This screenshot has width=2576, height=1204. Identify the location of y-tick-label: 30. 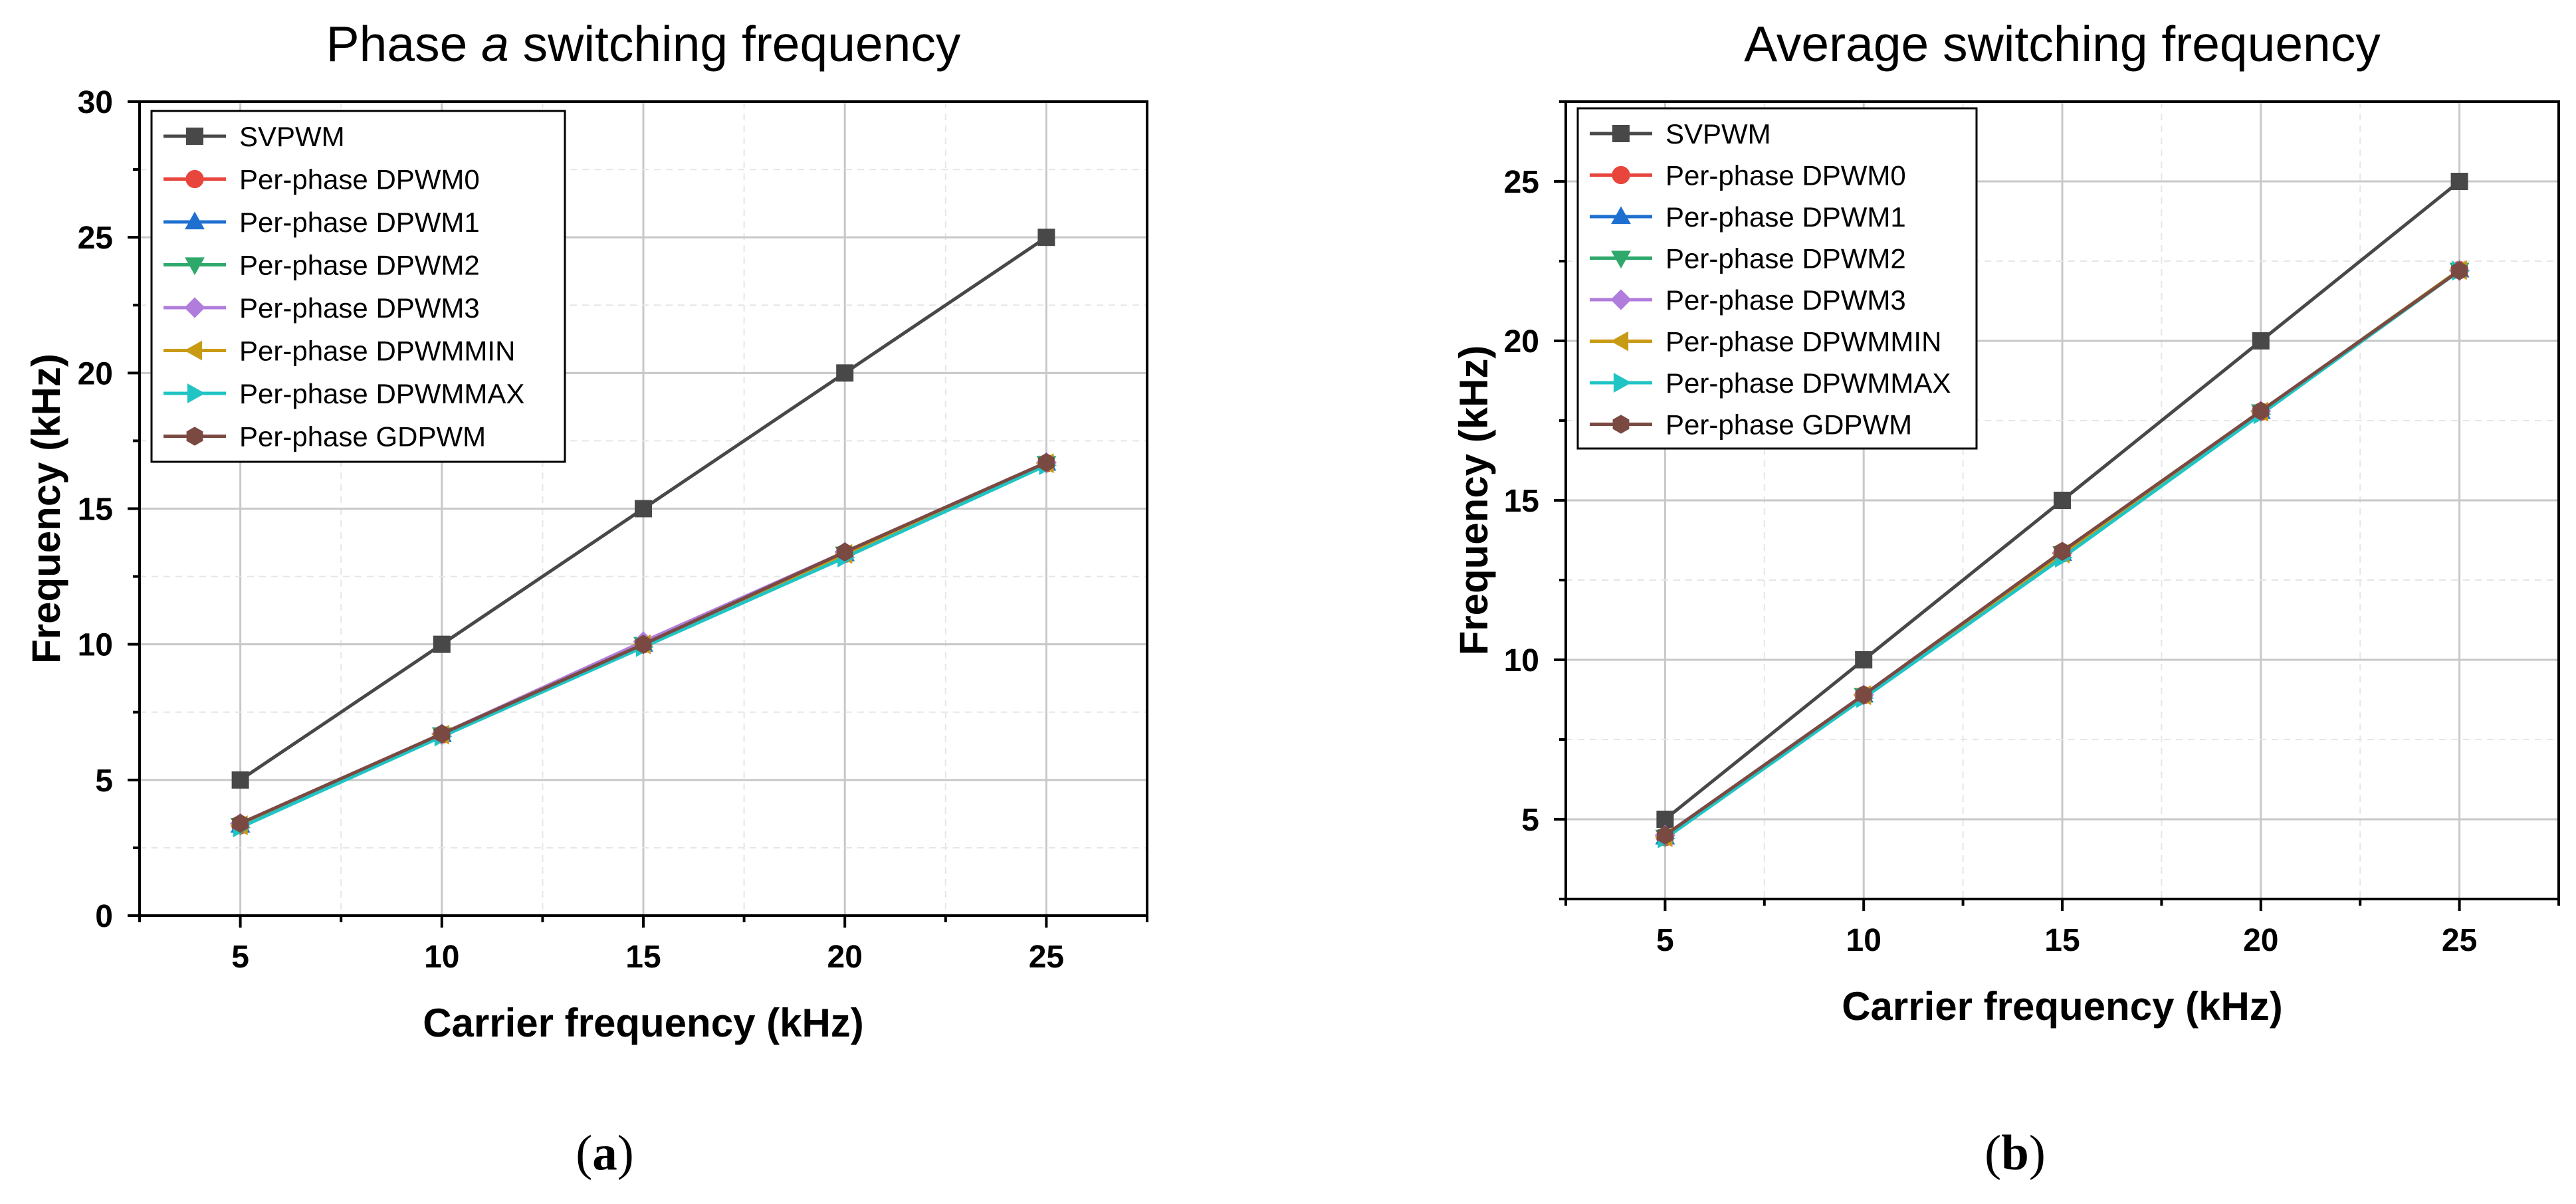
(95, 102).